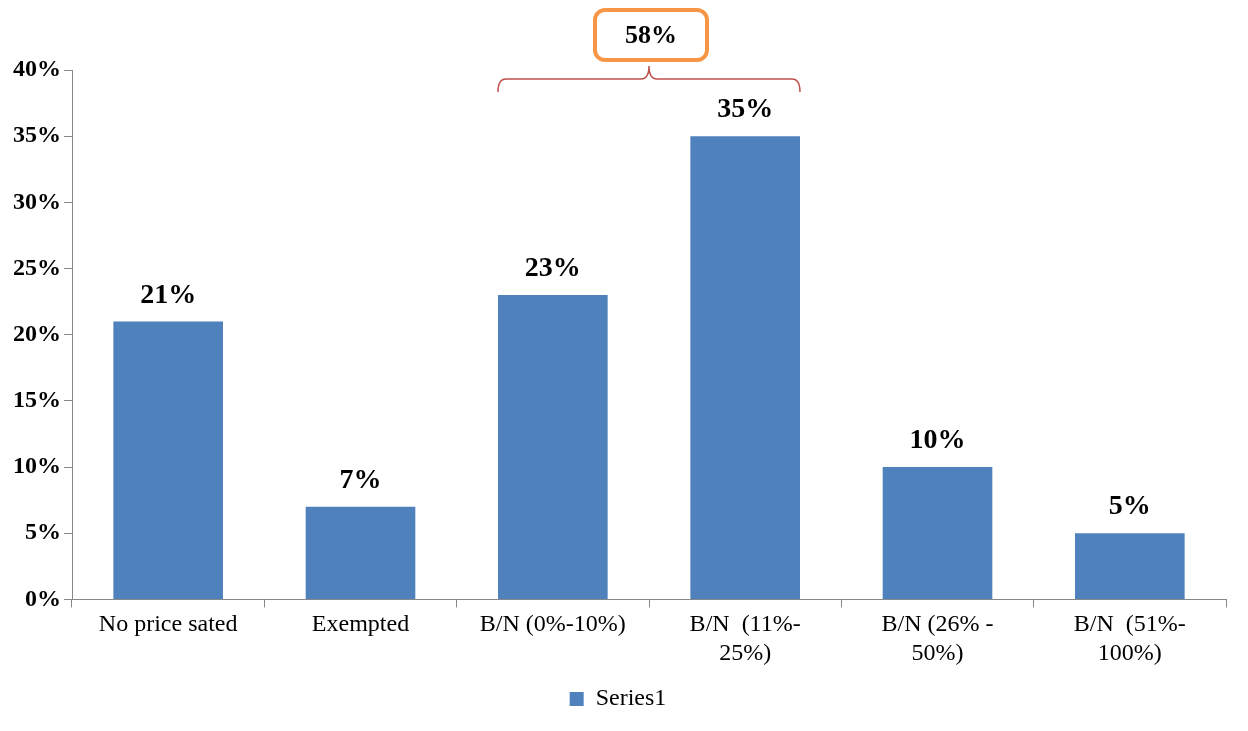  I want to click on data-label: 35%, so click(745, 108).